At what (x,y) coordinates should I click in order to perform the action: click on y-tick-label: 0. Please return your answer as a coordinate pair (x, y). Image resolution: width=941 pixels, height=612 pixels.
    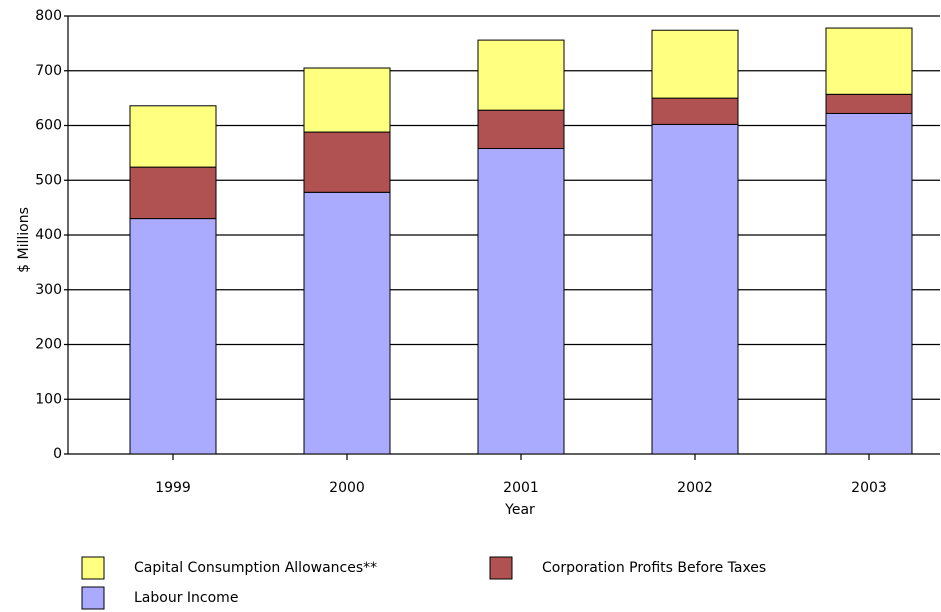
    Looking at the image, I should click on (57, 454).